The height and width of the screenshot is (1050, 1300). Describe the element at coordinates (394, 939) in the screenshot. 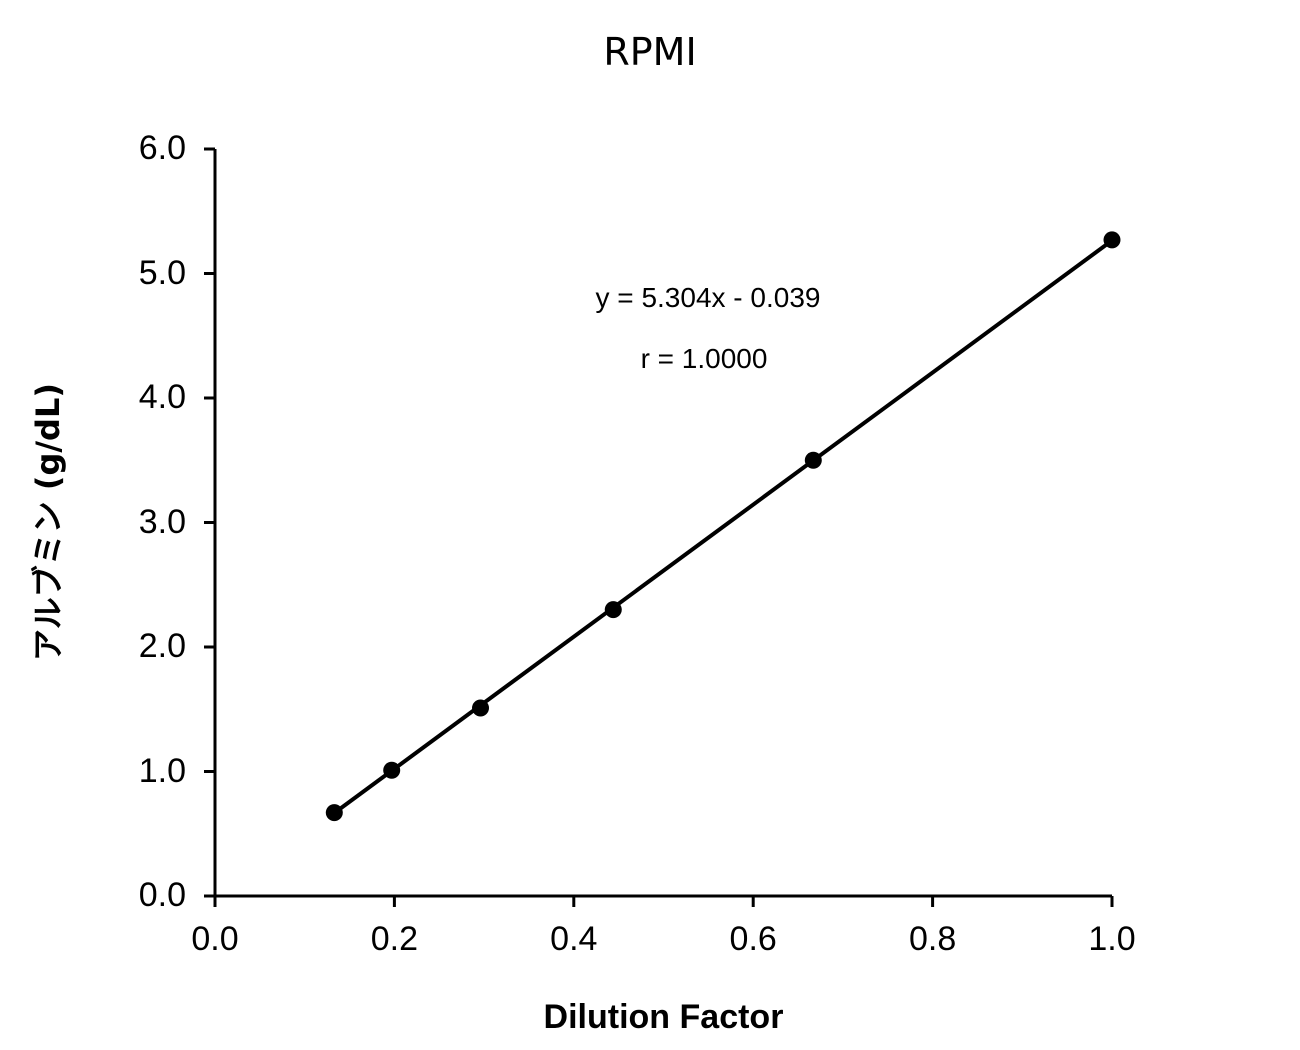

I see `x-tick-label: 0.2` at that location.